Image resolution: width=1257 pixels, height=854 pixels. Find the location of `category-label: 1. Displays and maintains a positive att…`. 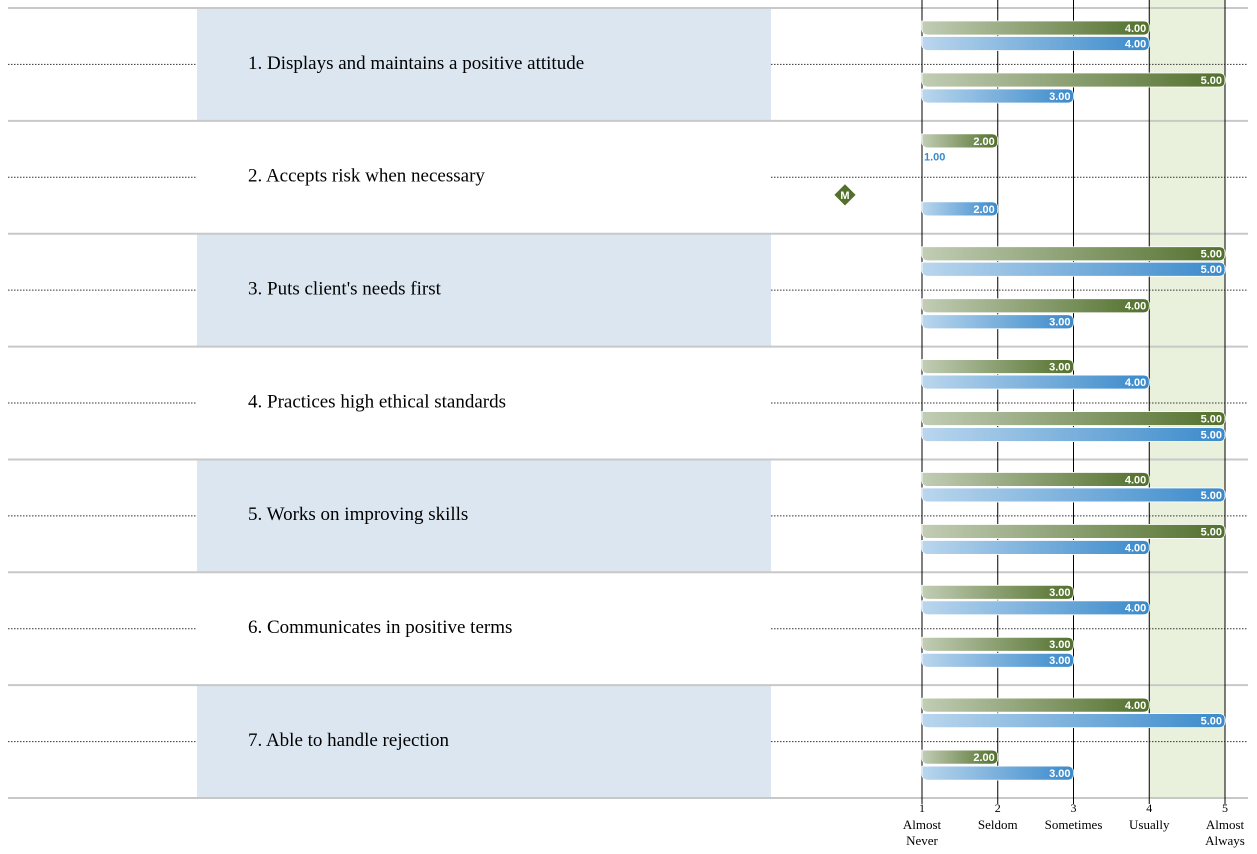

category-label: 1. Displays and maintains a positive att… is located at coordinates (416, 63).